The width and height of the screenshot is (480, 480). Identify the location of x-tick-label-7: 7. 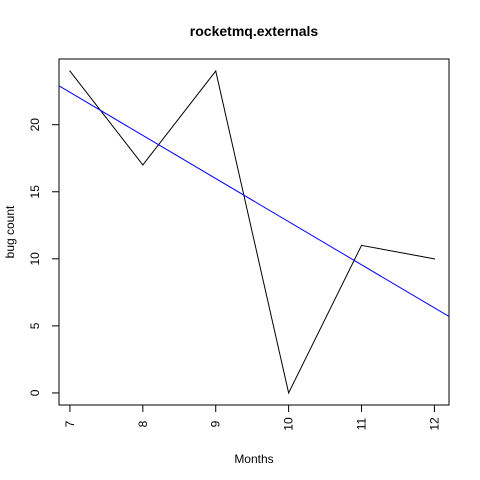
(70, 423).